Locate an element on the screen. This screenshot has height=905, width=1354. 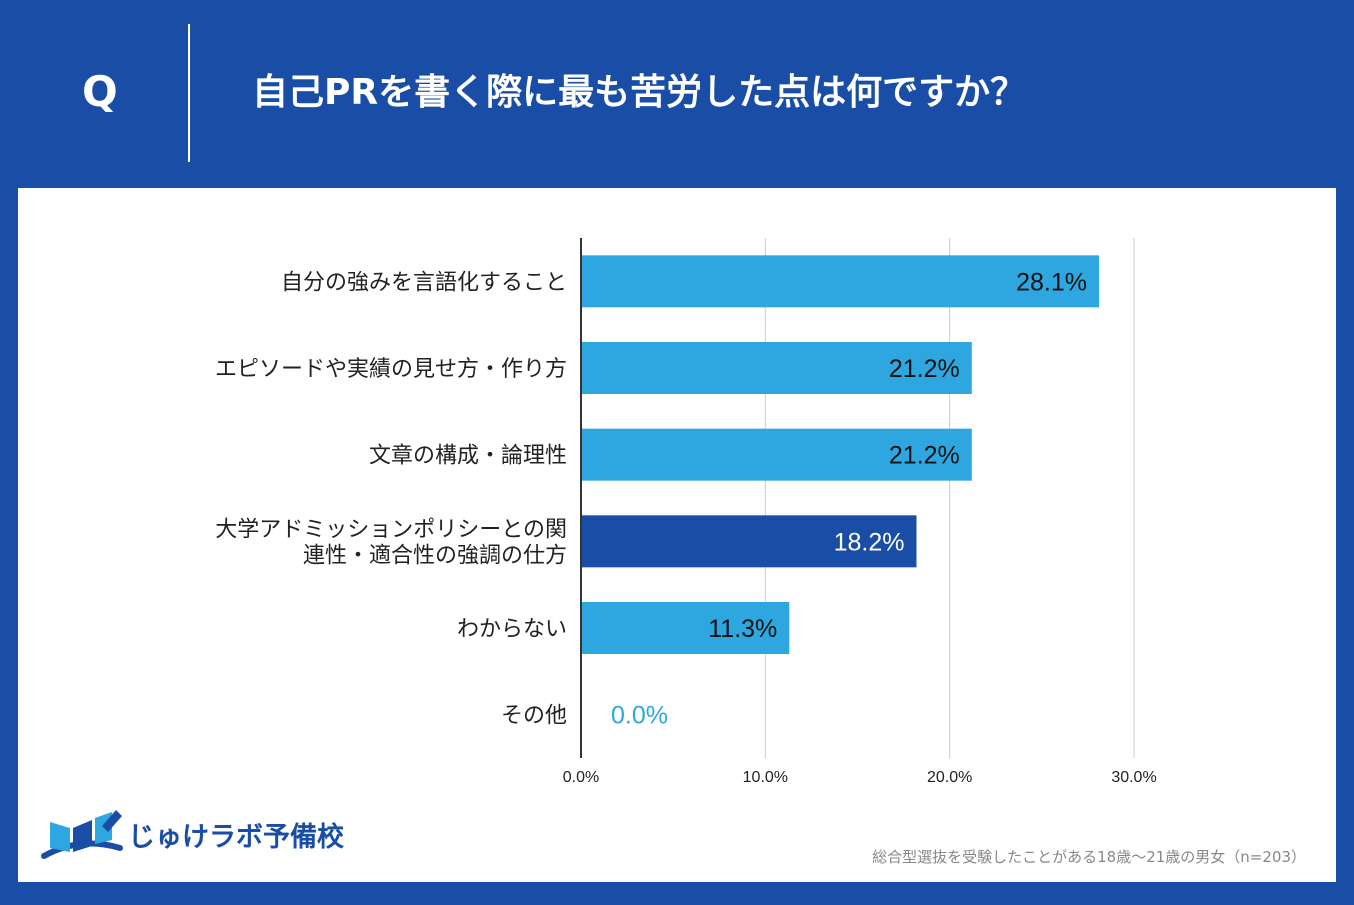
category-label-3-line-0: 大学アドミッションポリシーとの関 is located at coordinates (391, 529).